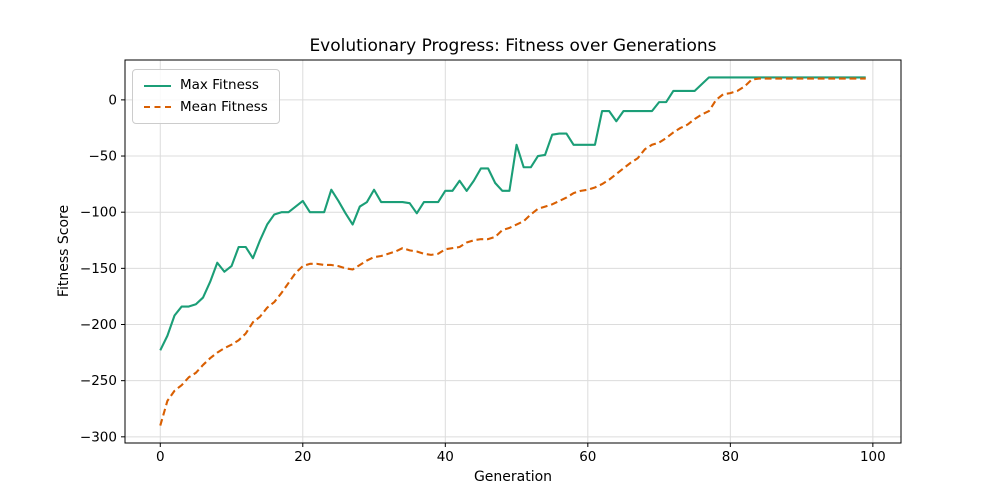  I want to click on x-tick-label: 80, so click(730, 457).